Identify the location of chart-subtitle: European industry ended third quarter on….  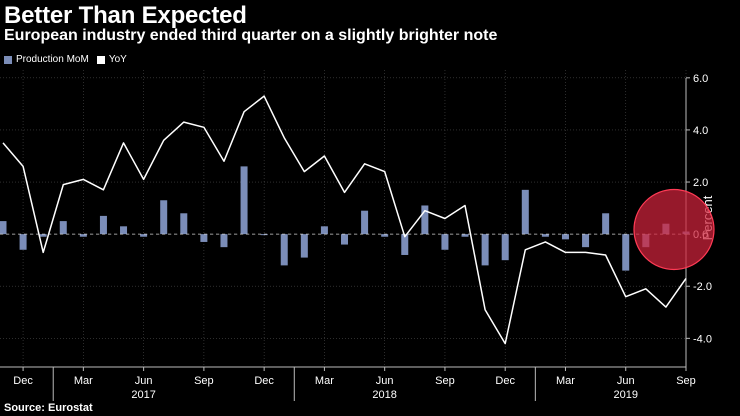
(251, 35).